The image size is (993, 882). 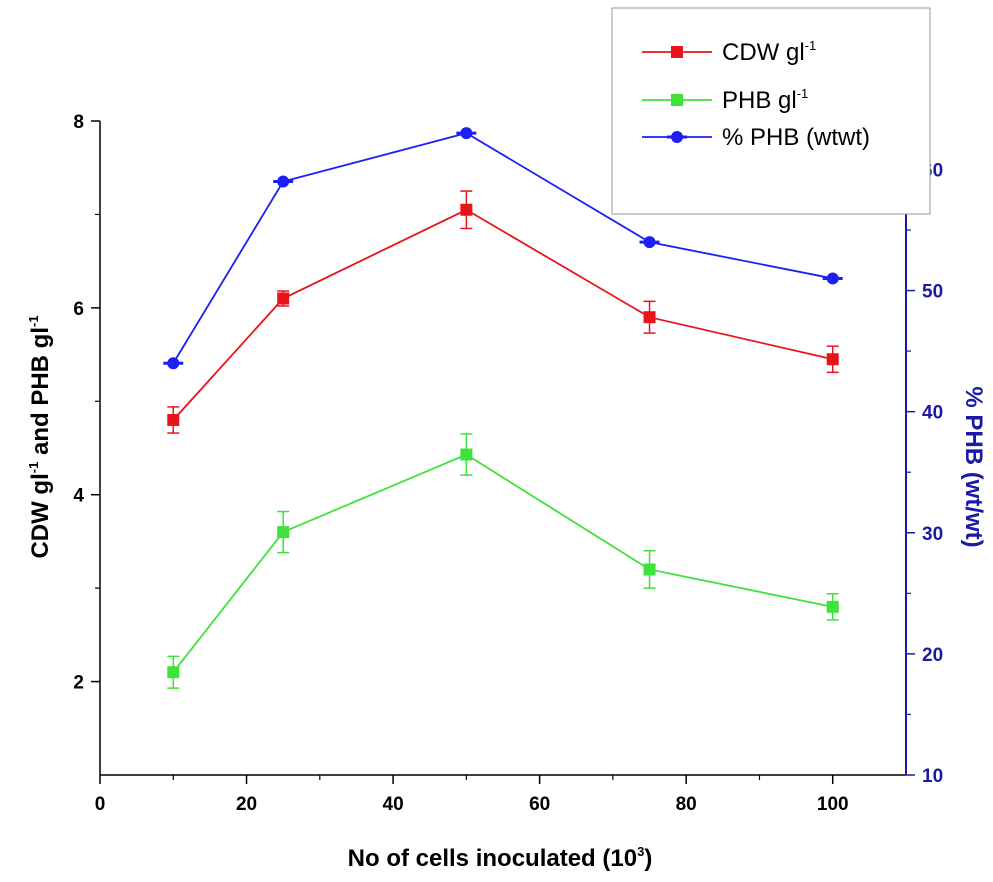 I want to click on legend-label: % PHB (wtwt), so click(x=796, y=137).